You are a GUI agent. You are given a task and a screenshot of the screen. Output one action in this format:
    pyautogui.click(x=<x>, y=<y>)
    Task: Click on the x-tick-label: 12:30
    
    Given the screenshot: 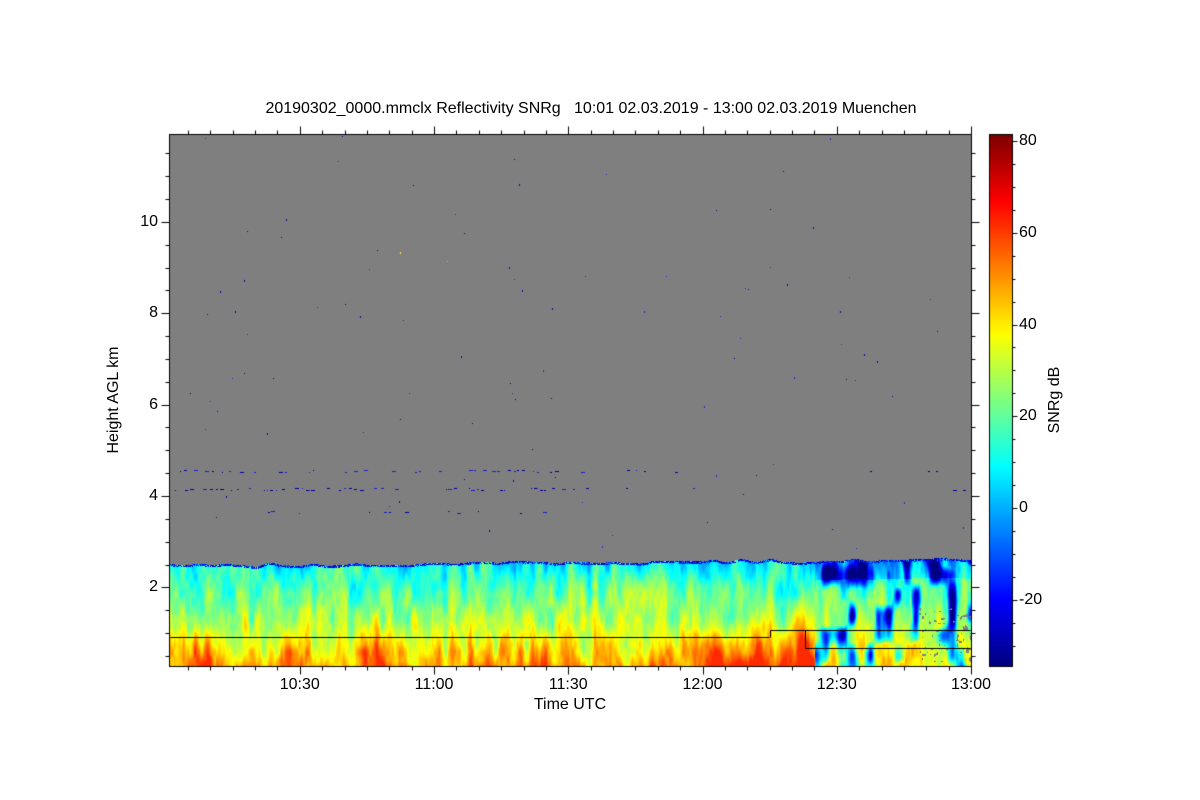 What is the action you would take?
    pyautogui.click(x=836, y=684)
    